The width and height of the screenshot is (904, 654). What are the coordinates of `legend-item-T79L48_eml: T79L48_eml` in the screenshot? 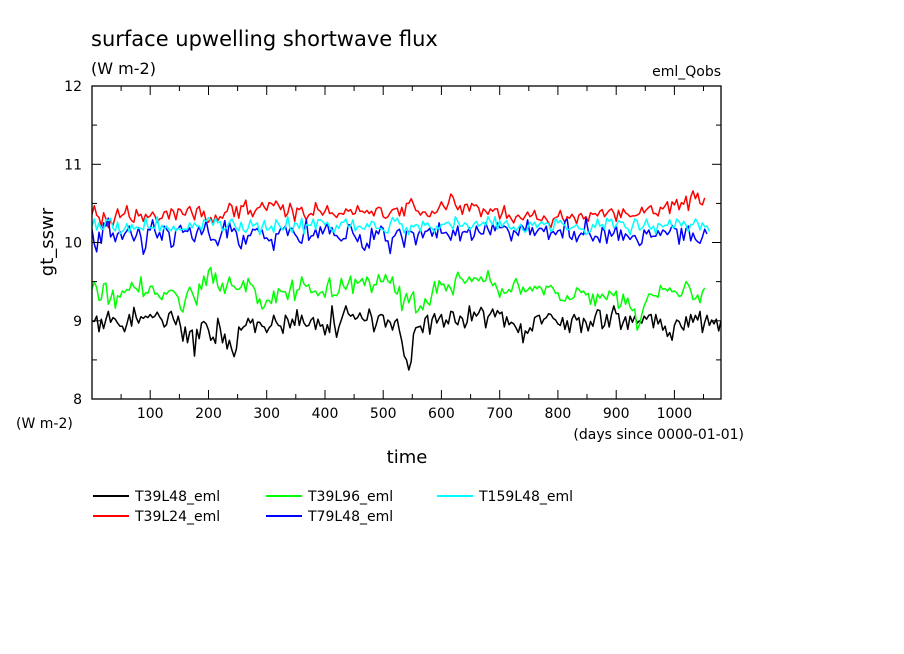 It's located at (329, 517).